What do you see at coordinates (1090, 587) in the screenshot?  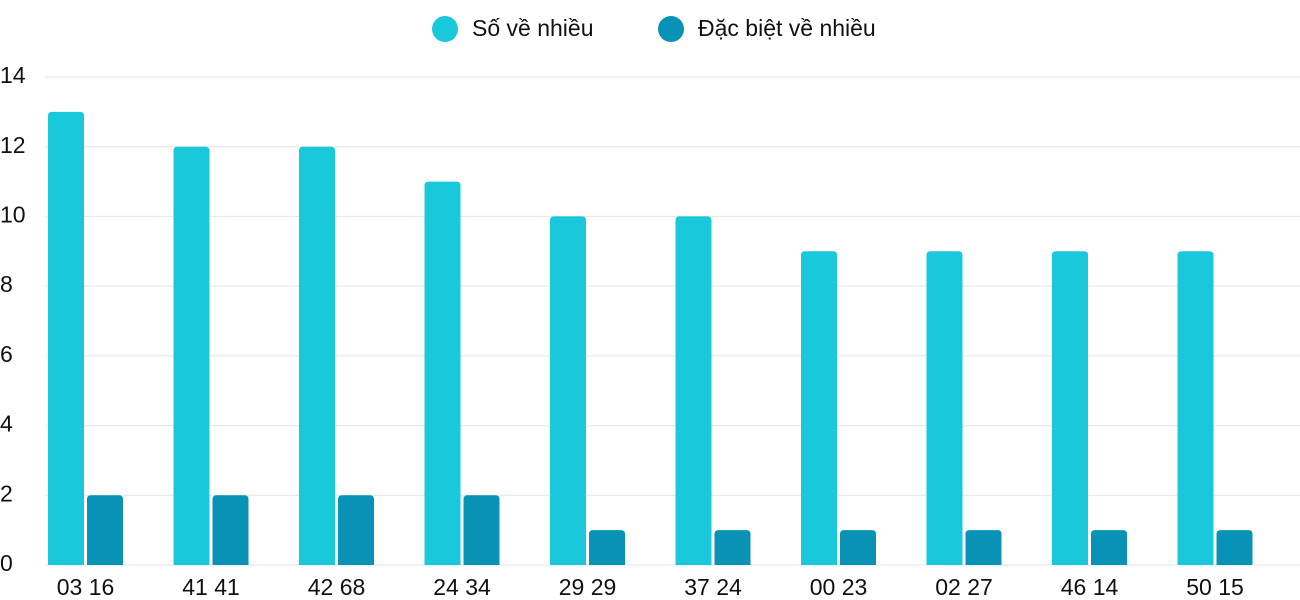 I see `x-tick-label: 46 14` at bounding box center [1090, 587].